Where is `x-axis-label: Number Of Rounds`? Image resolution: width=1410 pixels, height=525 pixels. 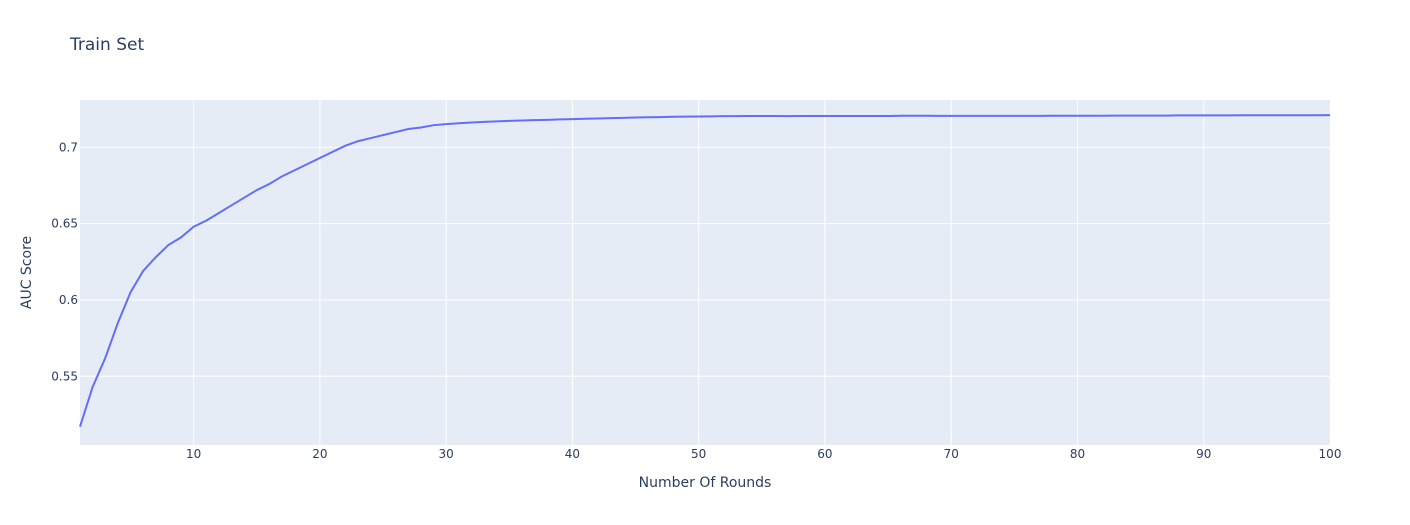 x-axis-label: Number Of Rounds is located at coordinates (705, 483).